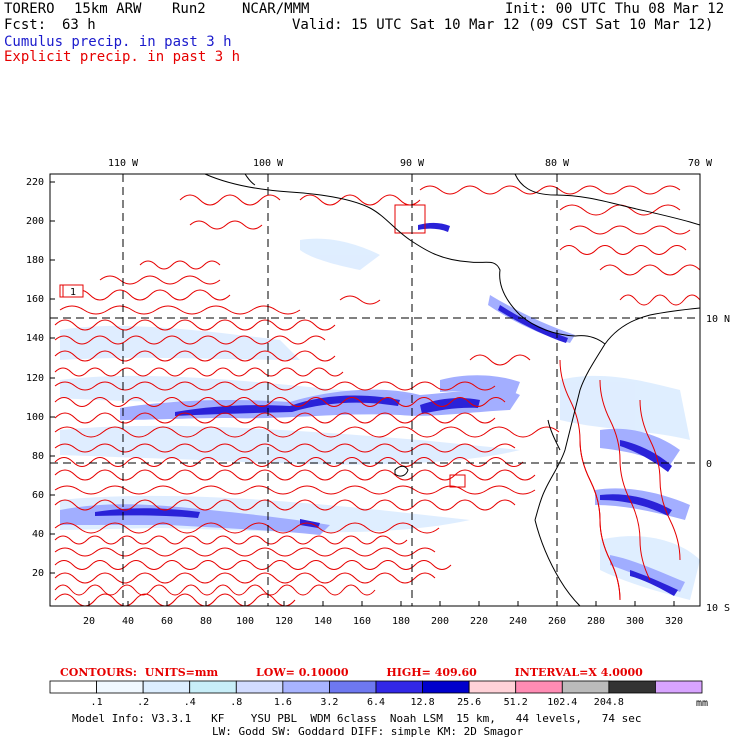  What do you see at coordinates (143, 702) in the screenshot?
I see `colorbar-tick-label: .2` at bounding box center [143, 702].